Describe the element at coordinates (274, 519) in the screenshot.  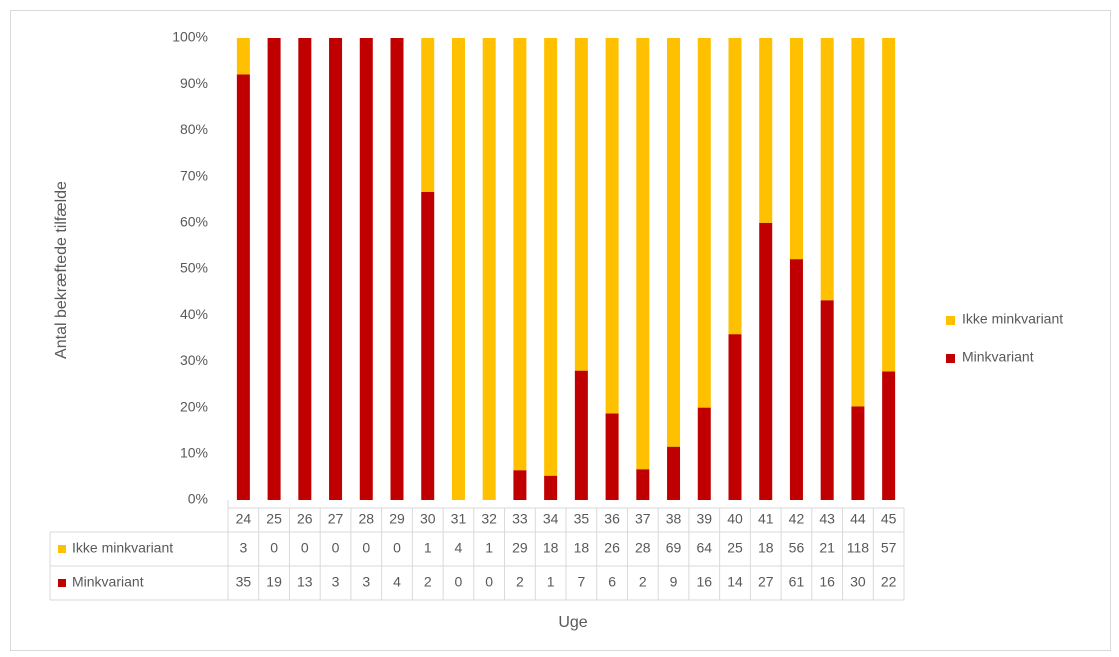
I see `x-tick-label: 25` at that location.